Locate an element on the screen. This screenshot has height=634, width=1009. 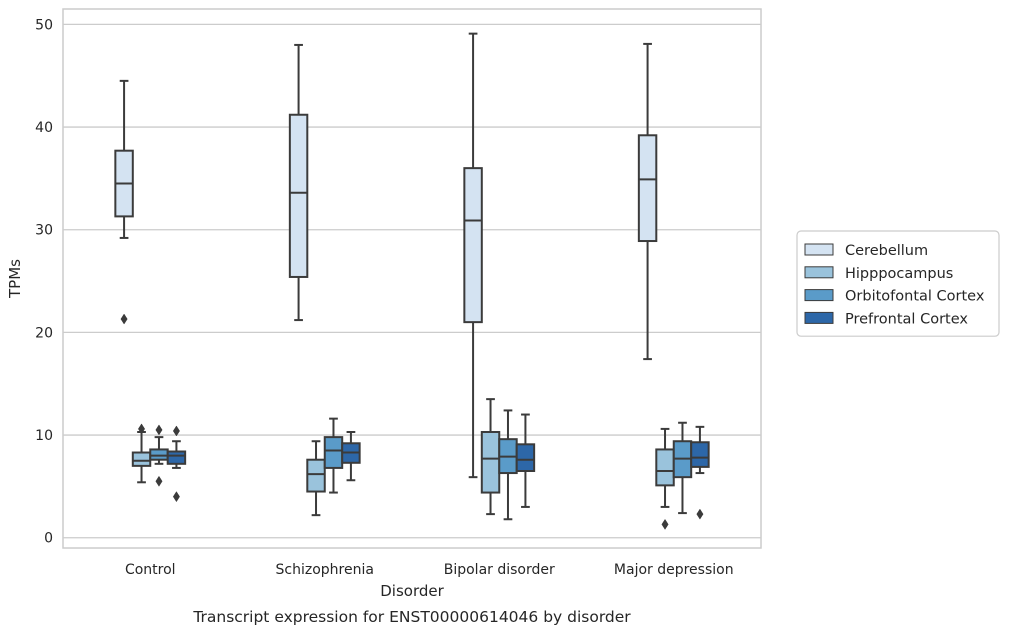
y-tick-label: 20 is located at coordinates (44, 333).